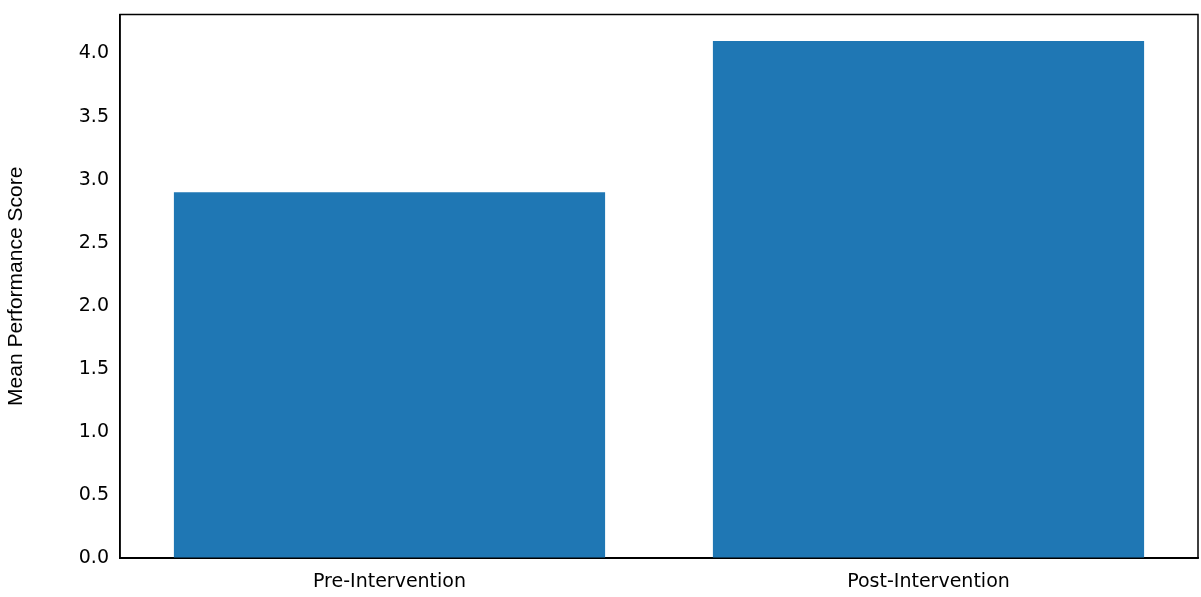 The width and height of the screenshot is (1201, 597). Describe the element at coordinates (93, 114) in the screenshot. I see `y-tick-label: 3.5` at that location.